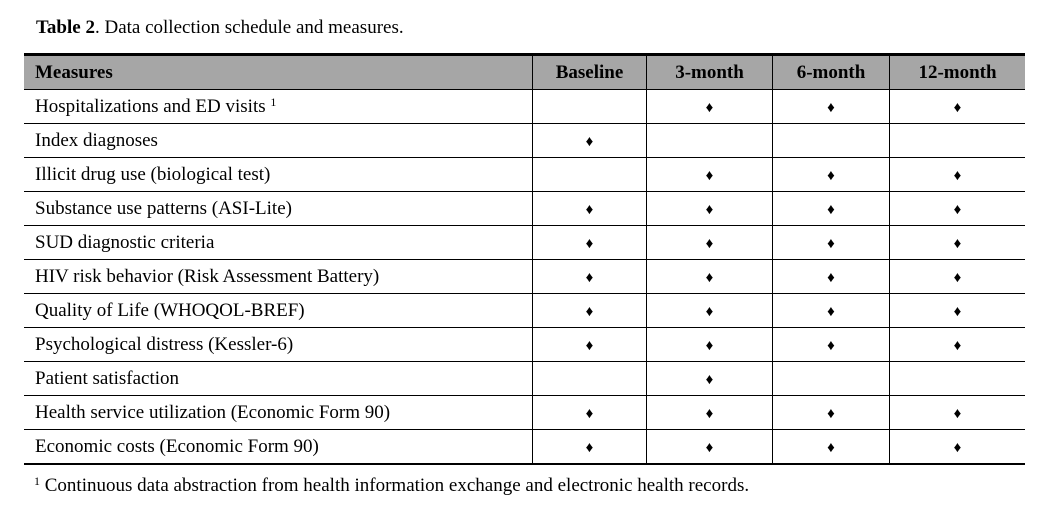 Image resolution: width=1050 pixels, height=520 pixels. Describe the element at coordinates (278, 208) in the screenshot. I see `measure-cell: Substance use patterns (ASI-Lite)` at that location.